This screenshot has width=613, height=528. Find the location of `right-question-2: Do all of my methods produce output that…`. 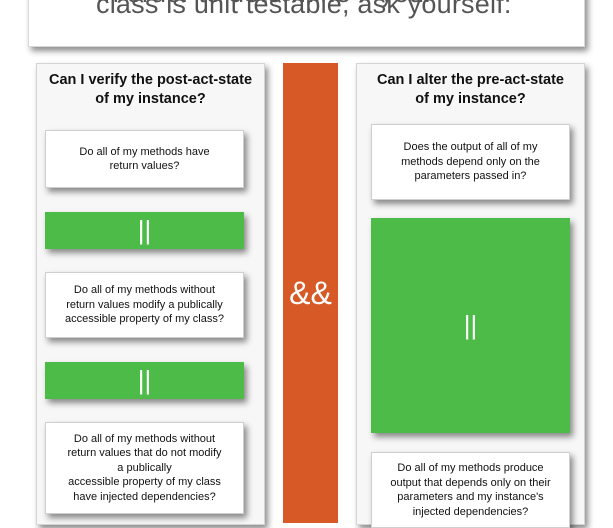

right-question-2: Do all of my methods produce output that… is located at coordinates (470, 490).